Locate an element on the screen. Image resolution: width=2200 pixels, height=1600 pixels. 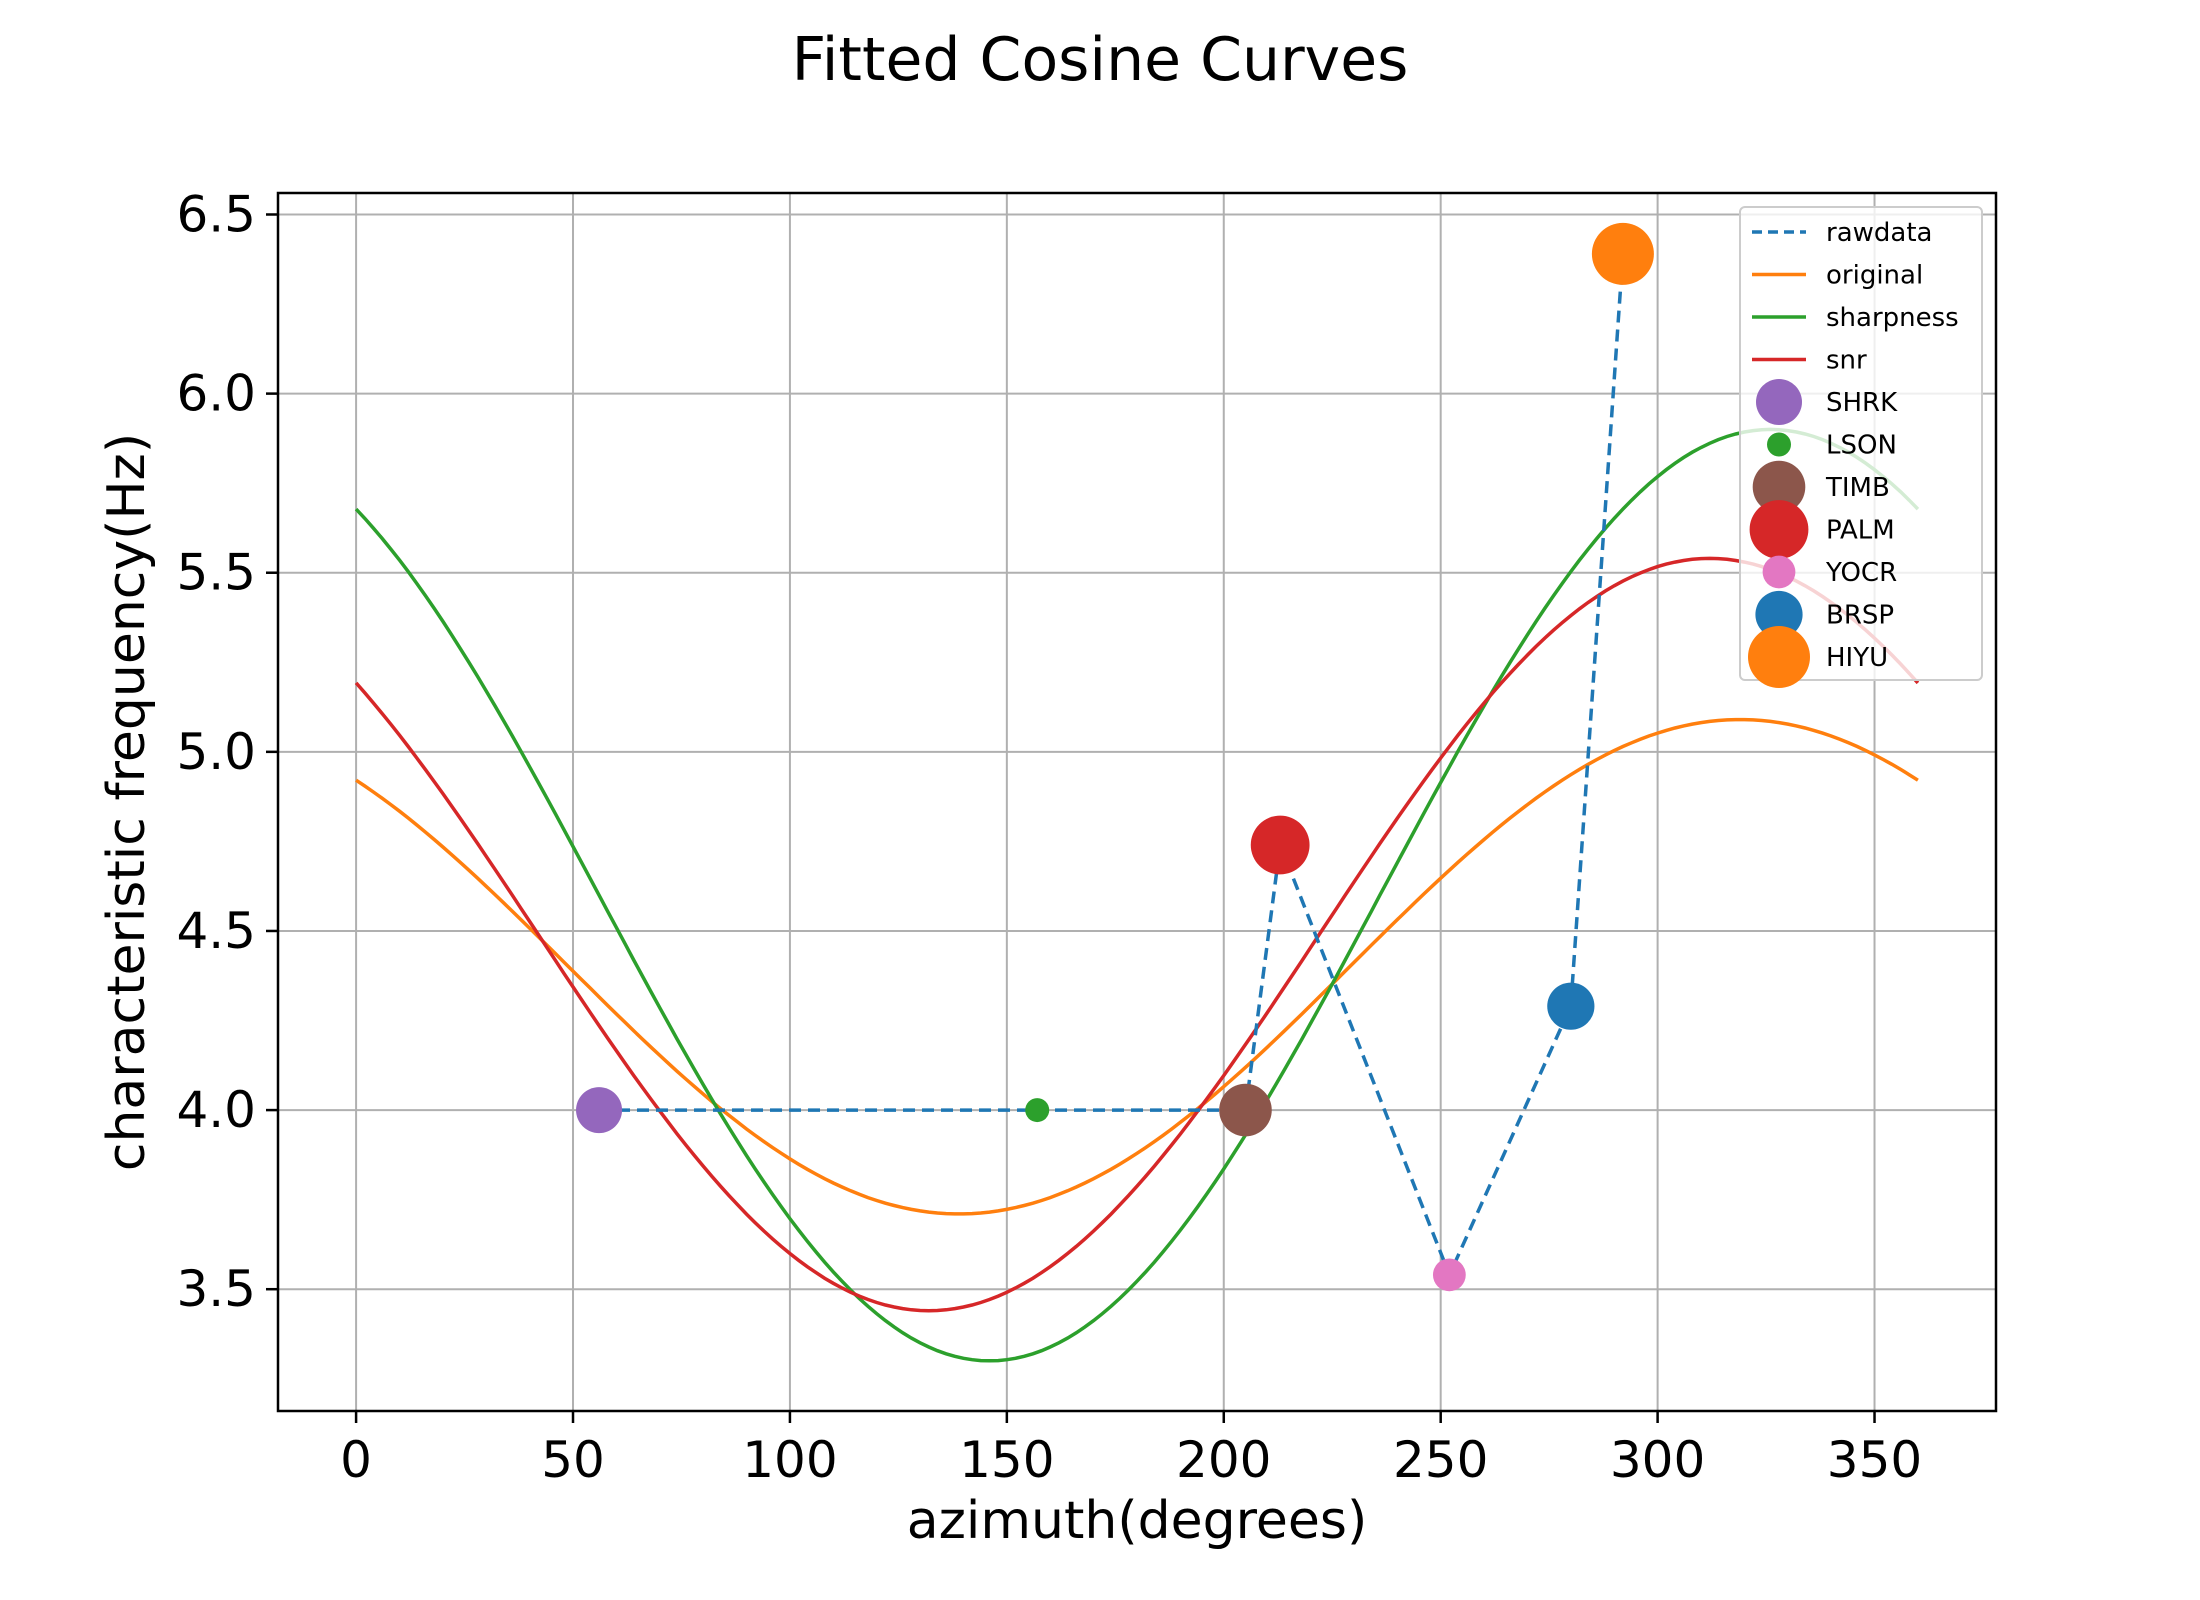
legend-label-sharpness: sharpness is located at coordinates (1892, 318).